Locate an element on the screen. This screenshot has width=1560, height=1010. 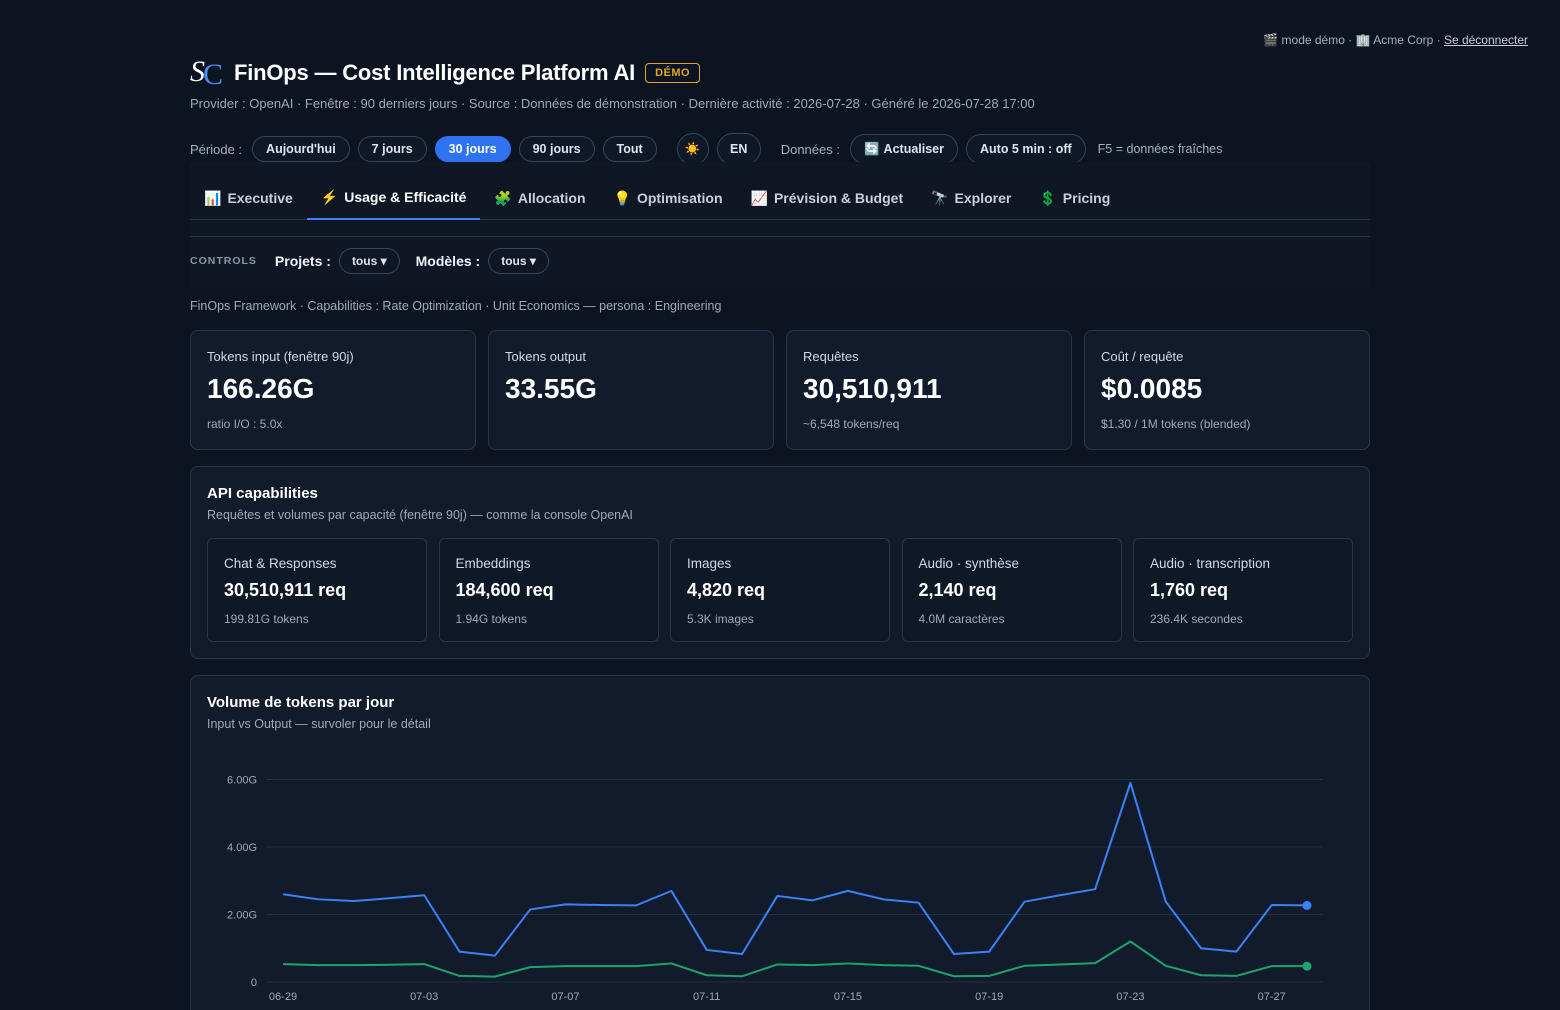
api-value: 2,140 req is located at coordinates (957, 590).